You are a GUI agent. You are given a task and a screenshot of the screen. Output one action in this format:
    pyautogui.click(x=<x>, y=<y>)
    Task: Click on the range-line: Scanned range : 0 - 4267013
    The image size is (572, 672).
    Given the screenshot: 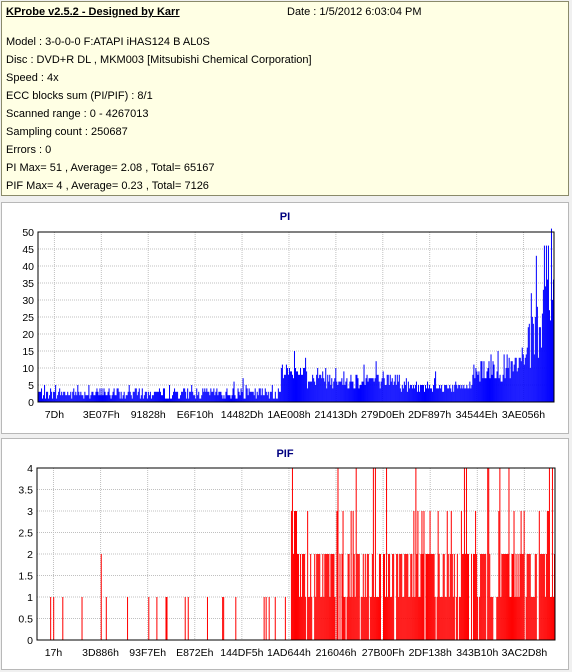 What is the action you would take?
    pyautogui.click(x=77, y=114)
    